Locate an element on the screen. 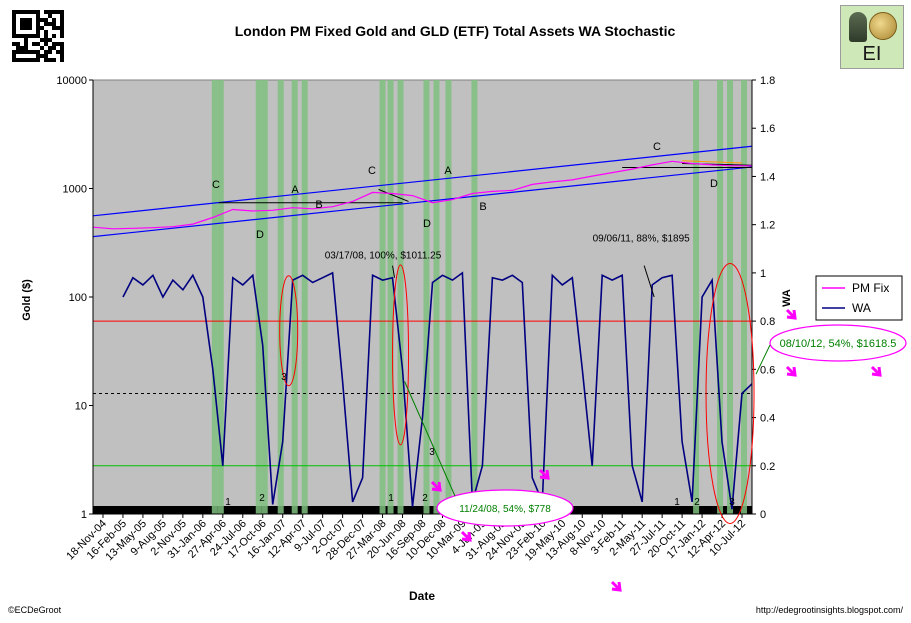  annotation: 2 is located at coordinates (425, 498).